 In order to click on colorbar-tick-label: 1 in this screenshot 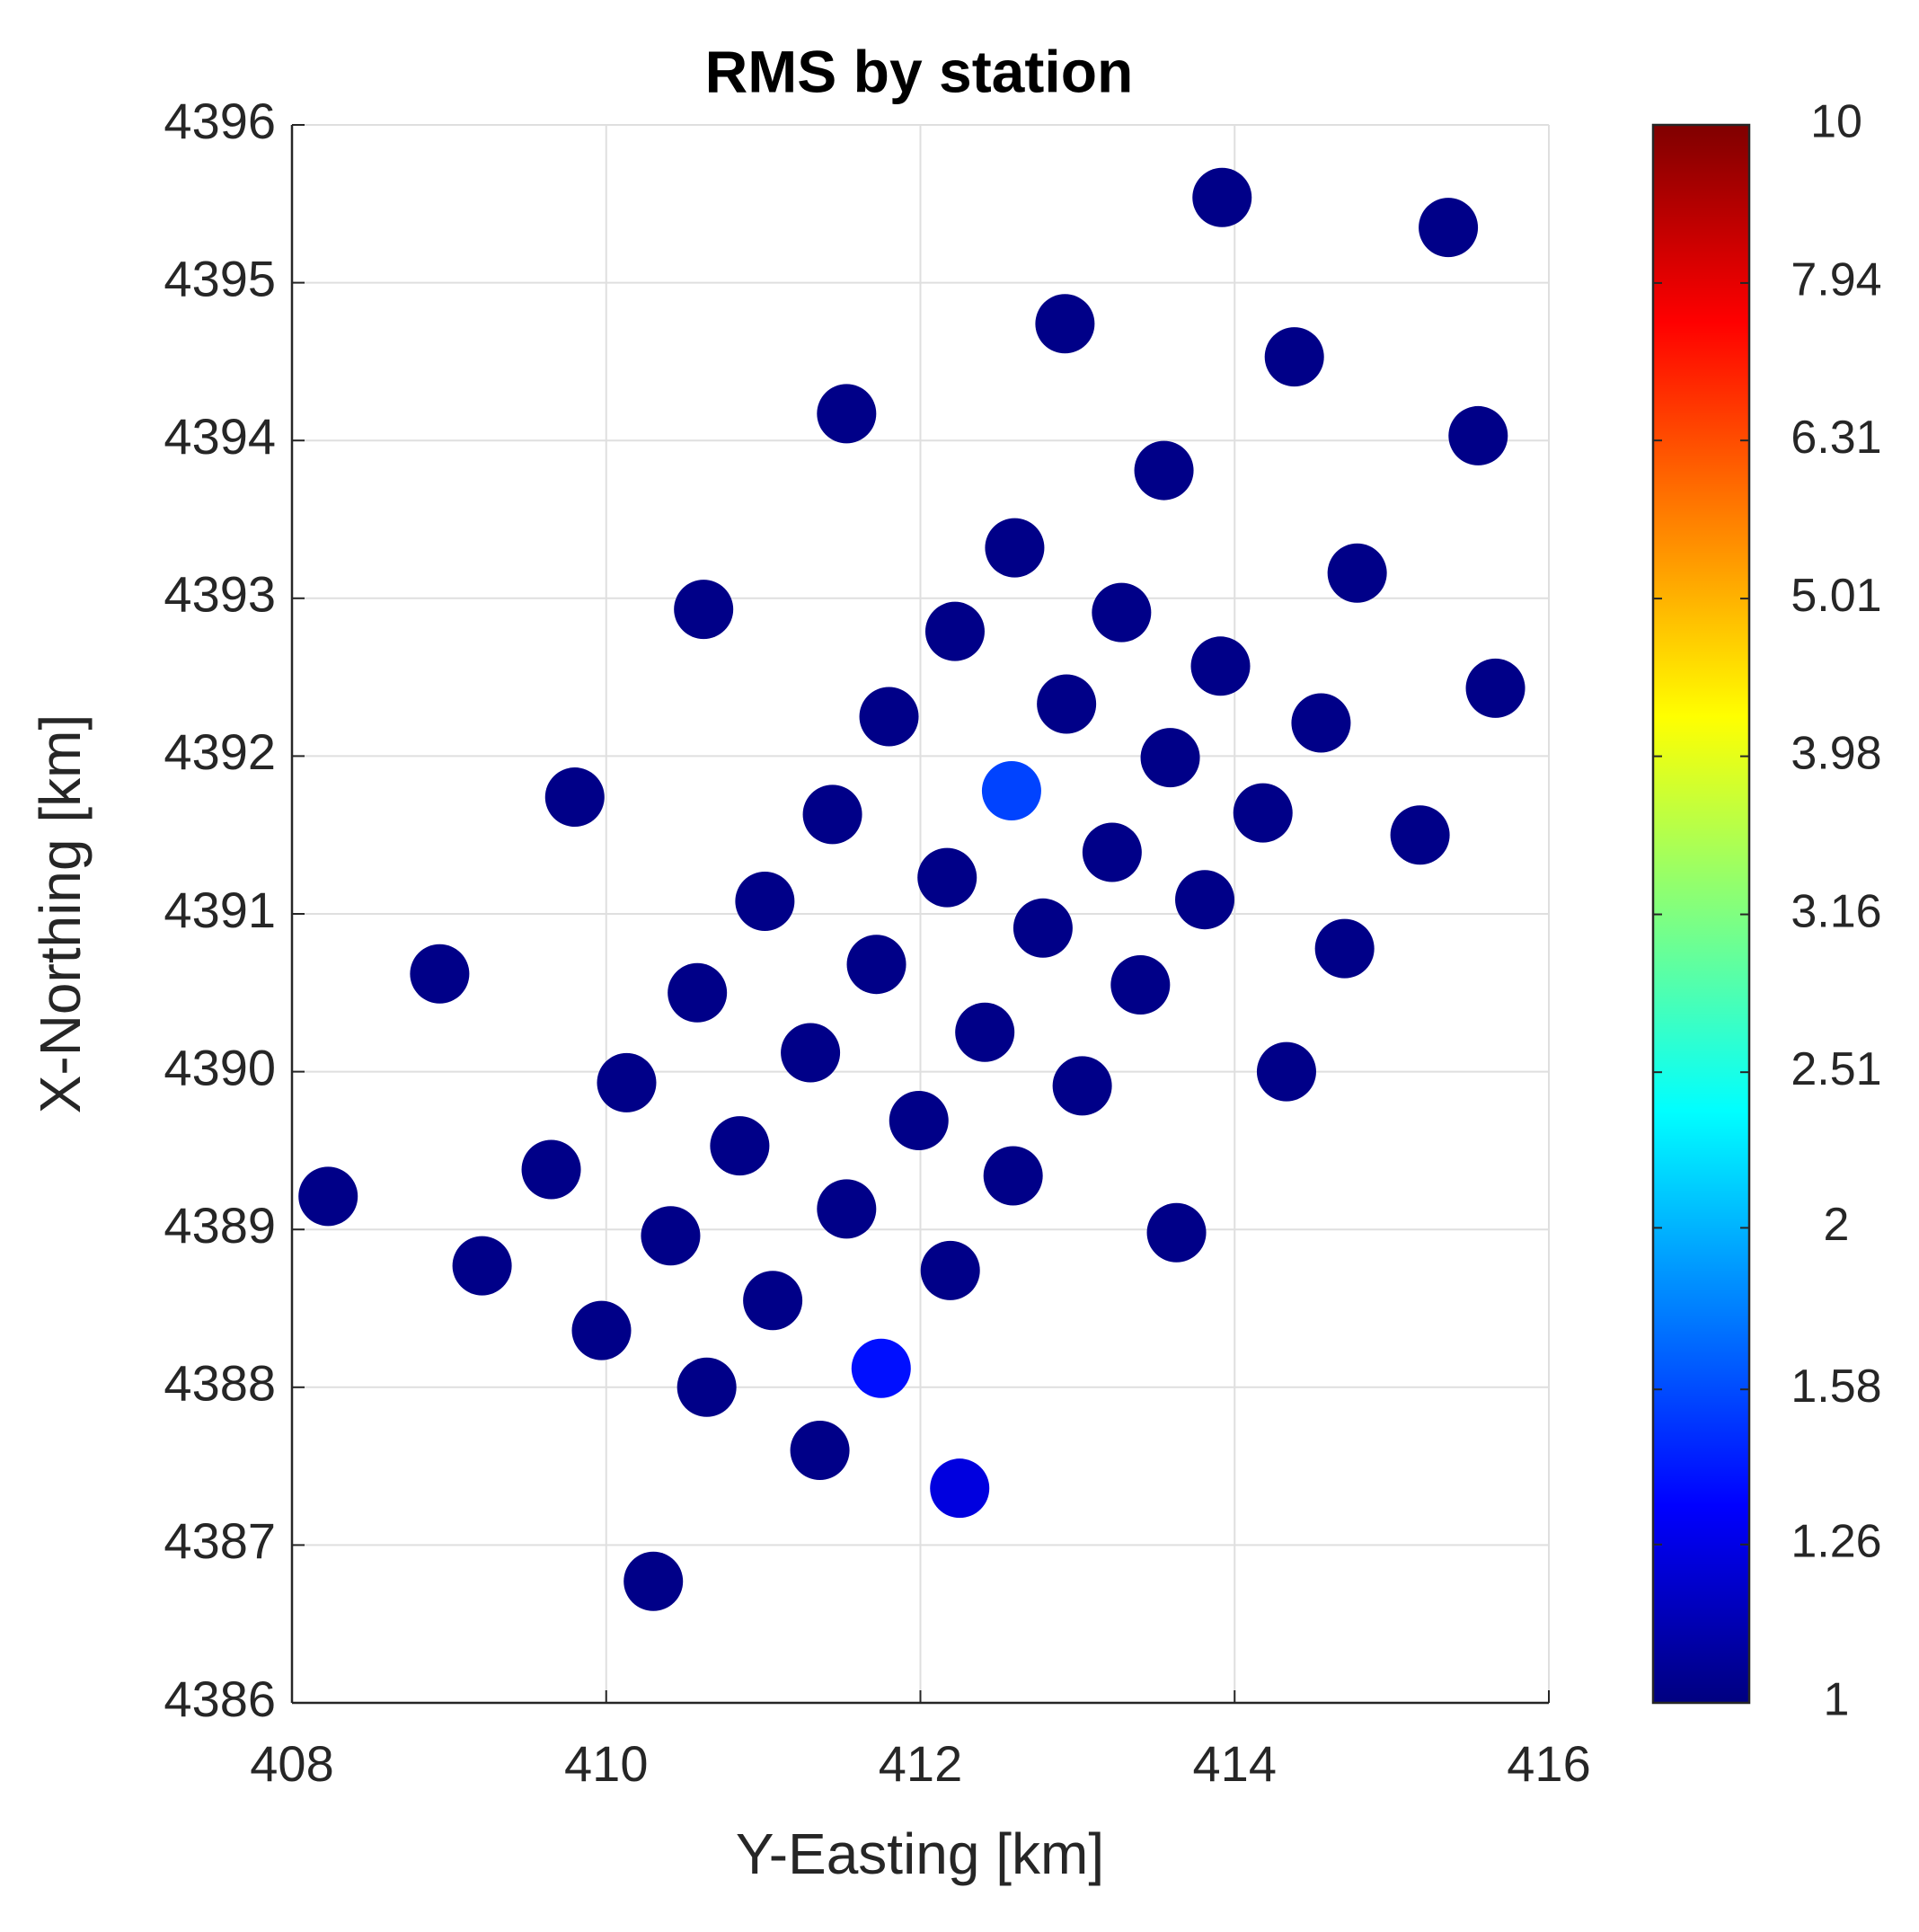, I will do `click(1837, 1700)`.